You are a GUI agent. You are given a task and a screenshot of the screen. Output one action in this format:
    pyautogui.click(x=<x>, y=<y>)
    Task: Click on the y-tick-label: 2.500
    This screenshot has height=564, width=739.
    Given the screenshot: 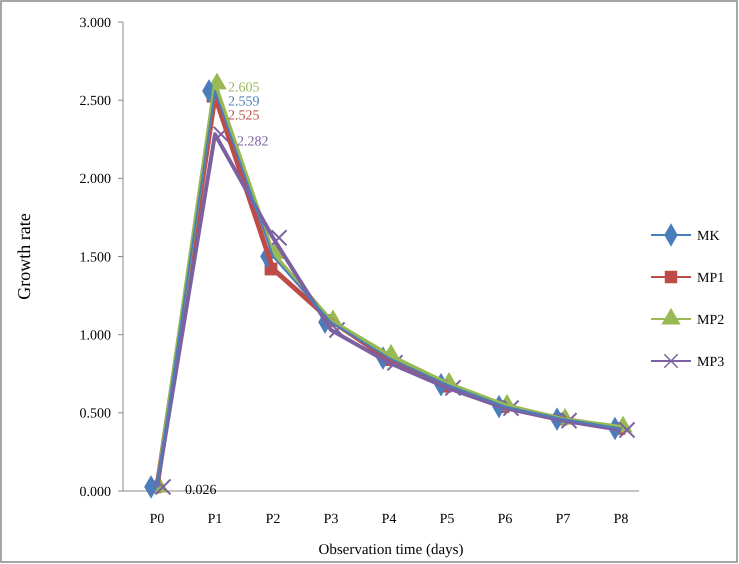 What is the action you would take?
    pyautogui.click(x=95, y=102)
    